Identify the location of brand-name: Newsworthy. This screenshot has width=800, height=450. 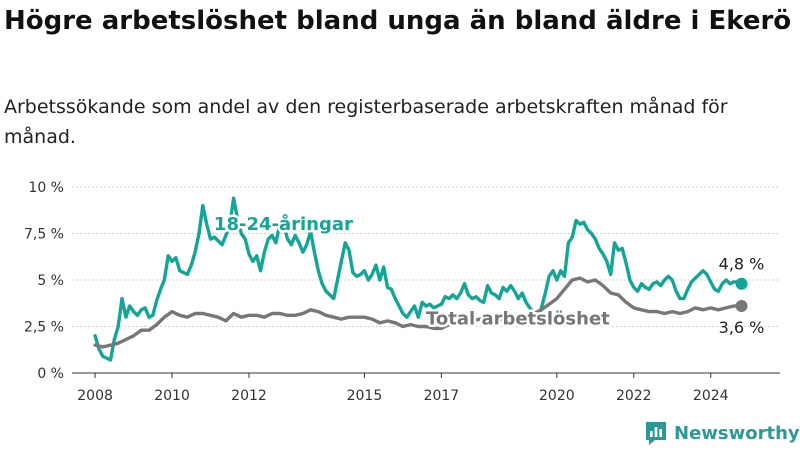
(737, 433).